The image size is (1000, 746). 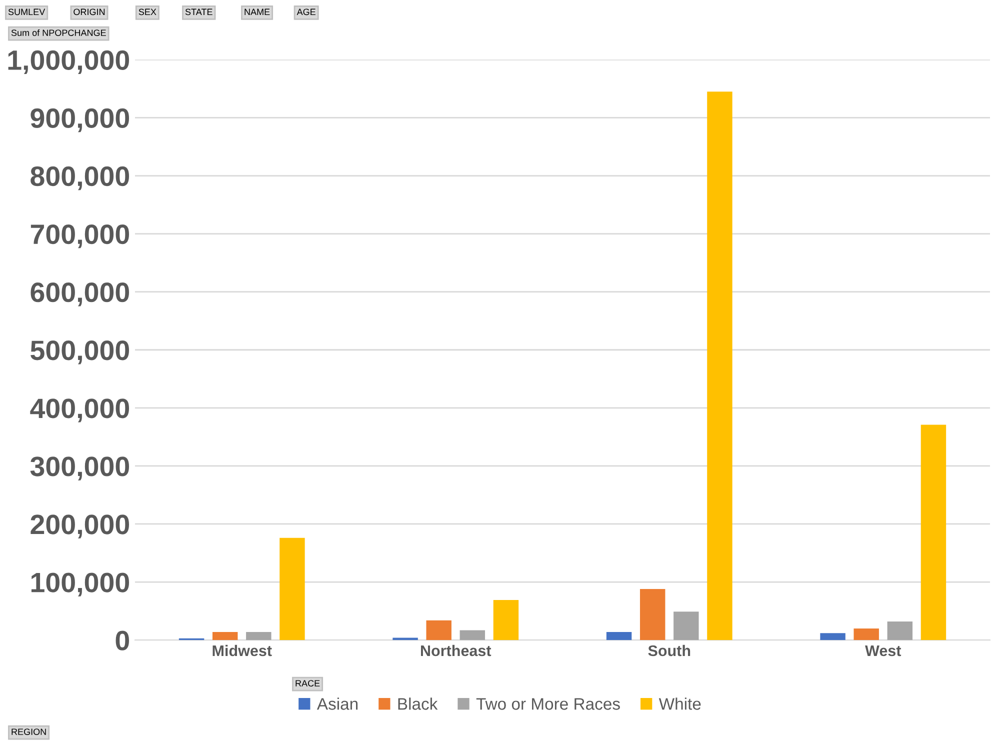 What do you see at coordinates (337, 704) in the screenshot?
I see `legend-label: Asian` at bounding box center [337, 704].